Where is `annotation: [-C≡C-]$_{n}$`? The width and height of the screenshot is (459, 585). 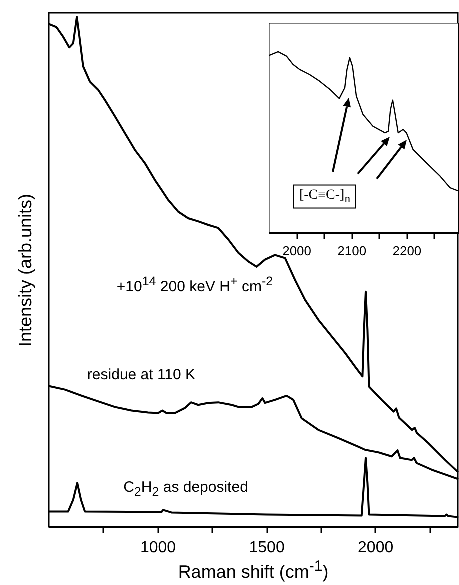
annotation: [-C≡C-]$_{n}$ is located at coordinates (325, 197).